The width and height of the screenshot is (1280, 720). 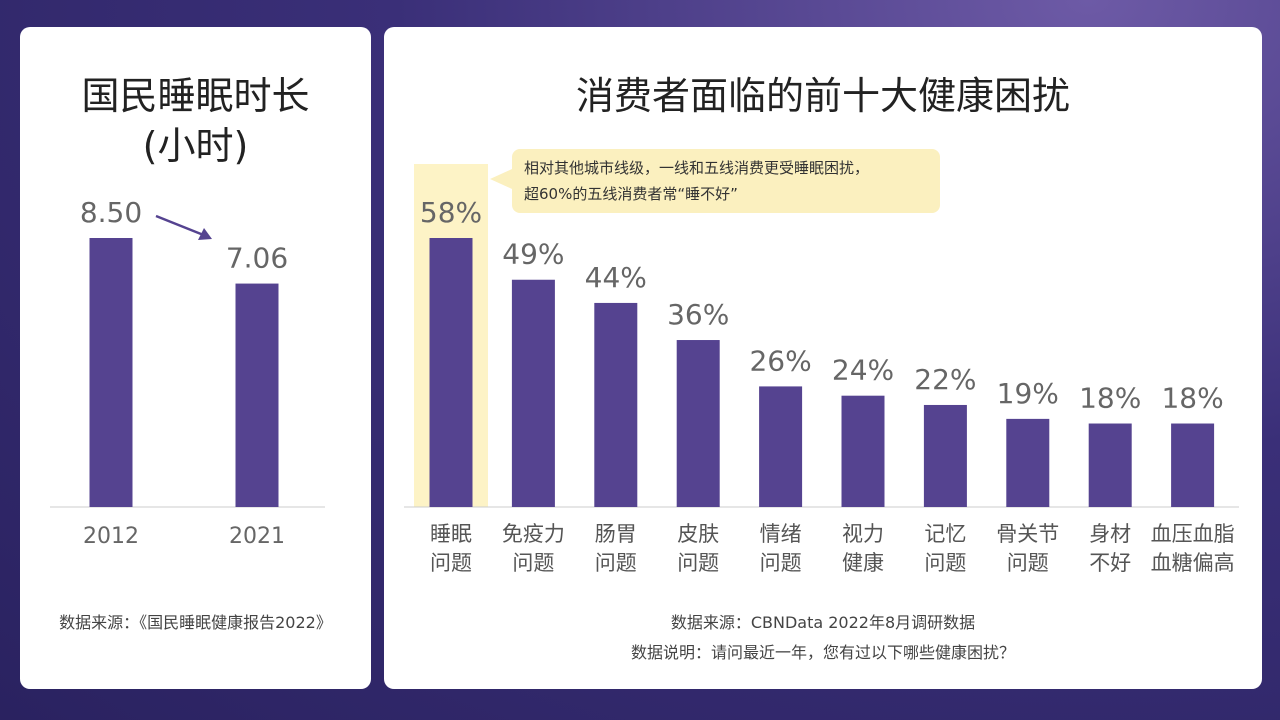 I want to click on category-label-1-line2: 问题, so click(x=533, y=563).